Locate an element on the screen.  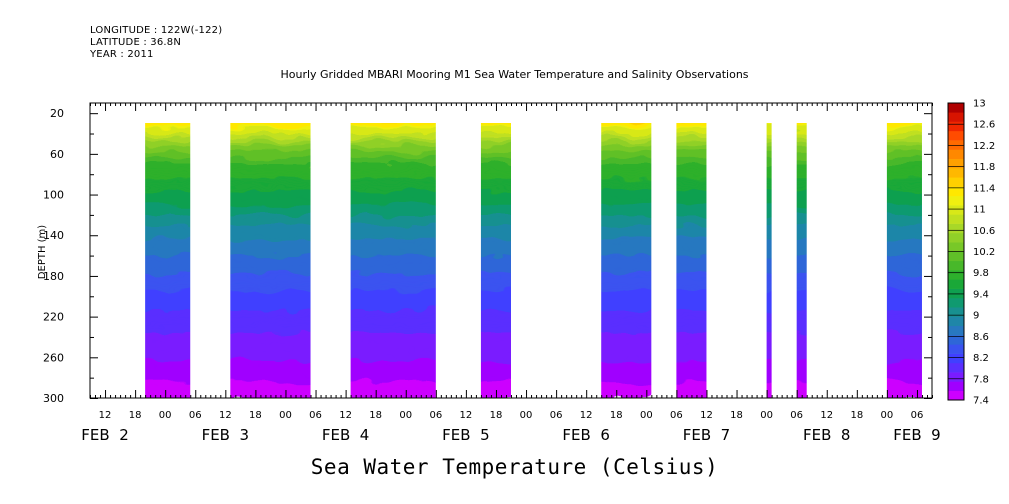
x-tick-label: 06 is located at coordinates (435, 415).